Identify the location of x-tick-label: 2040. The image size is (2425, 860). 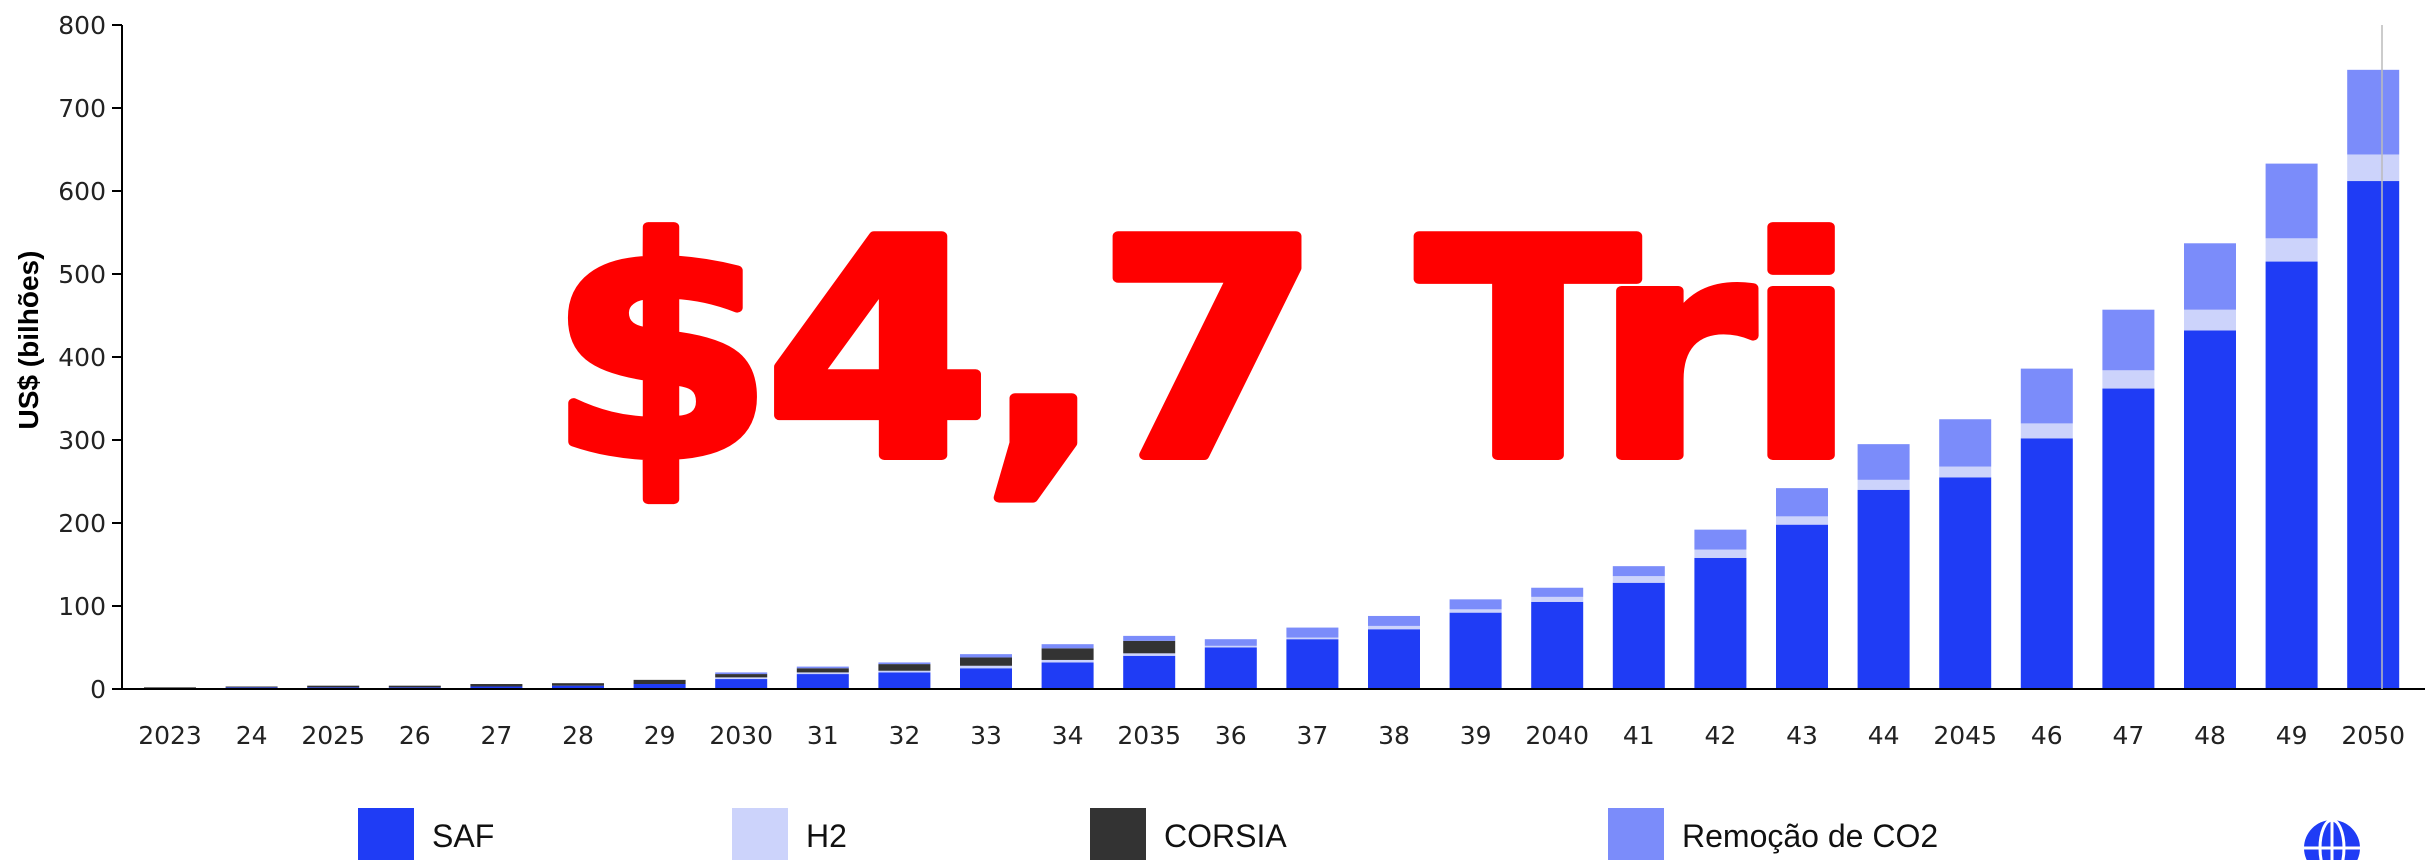
(1557, 735).